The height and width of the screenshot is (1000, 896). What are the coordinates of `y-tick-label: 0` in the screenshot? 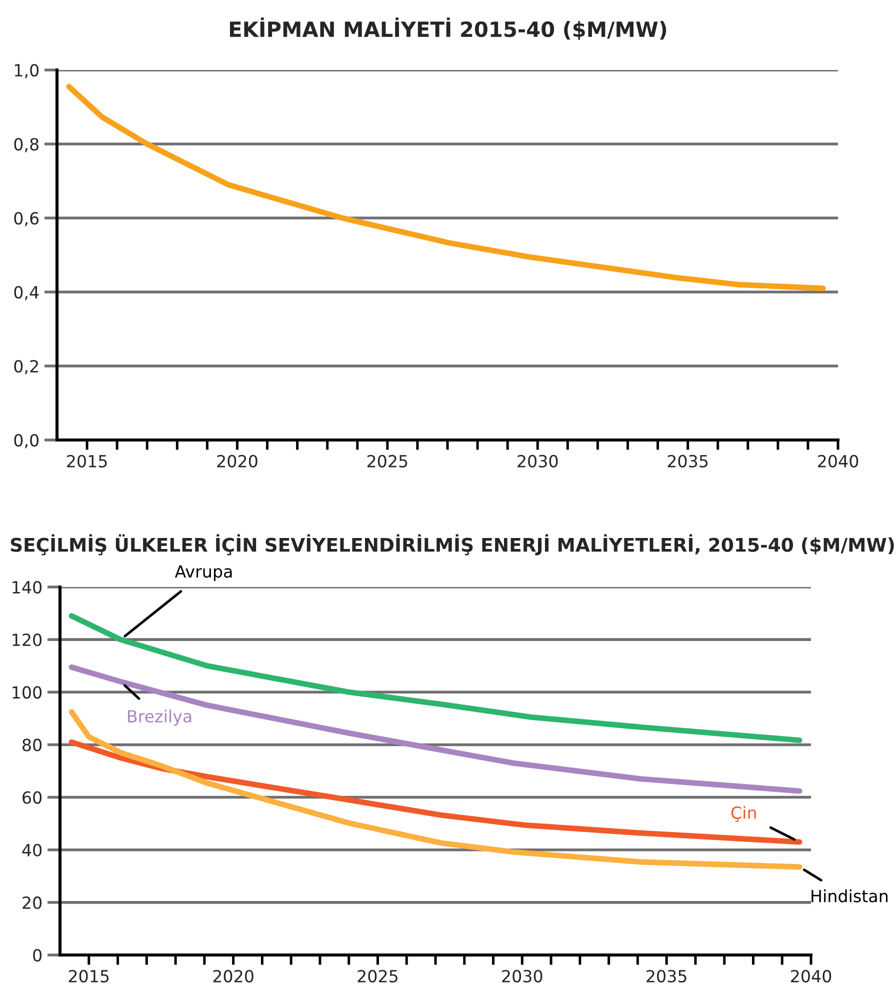 It's located at (37, 955).